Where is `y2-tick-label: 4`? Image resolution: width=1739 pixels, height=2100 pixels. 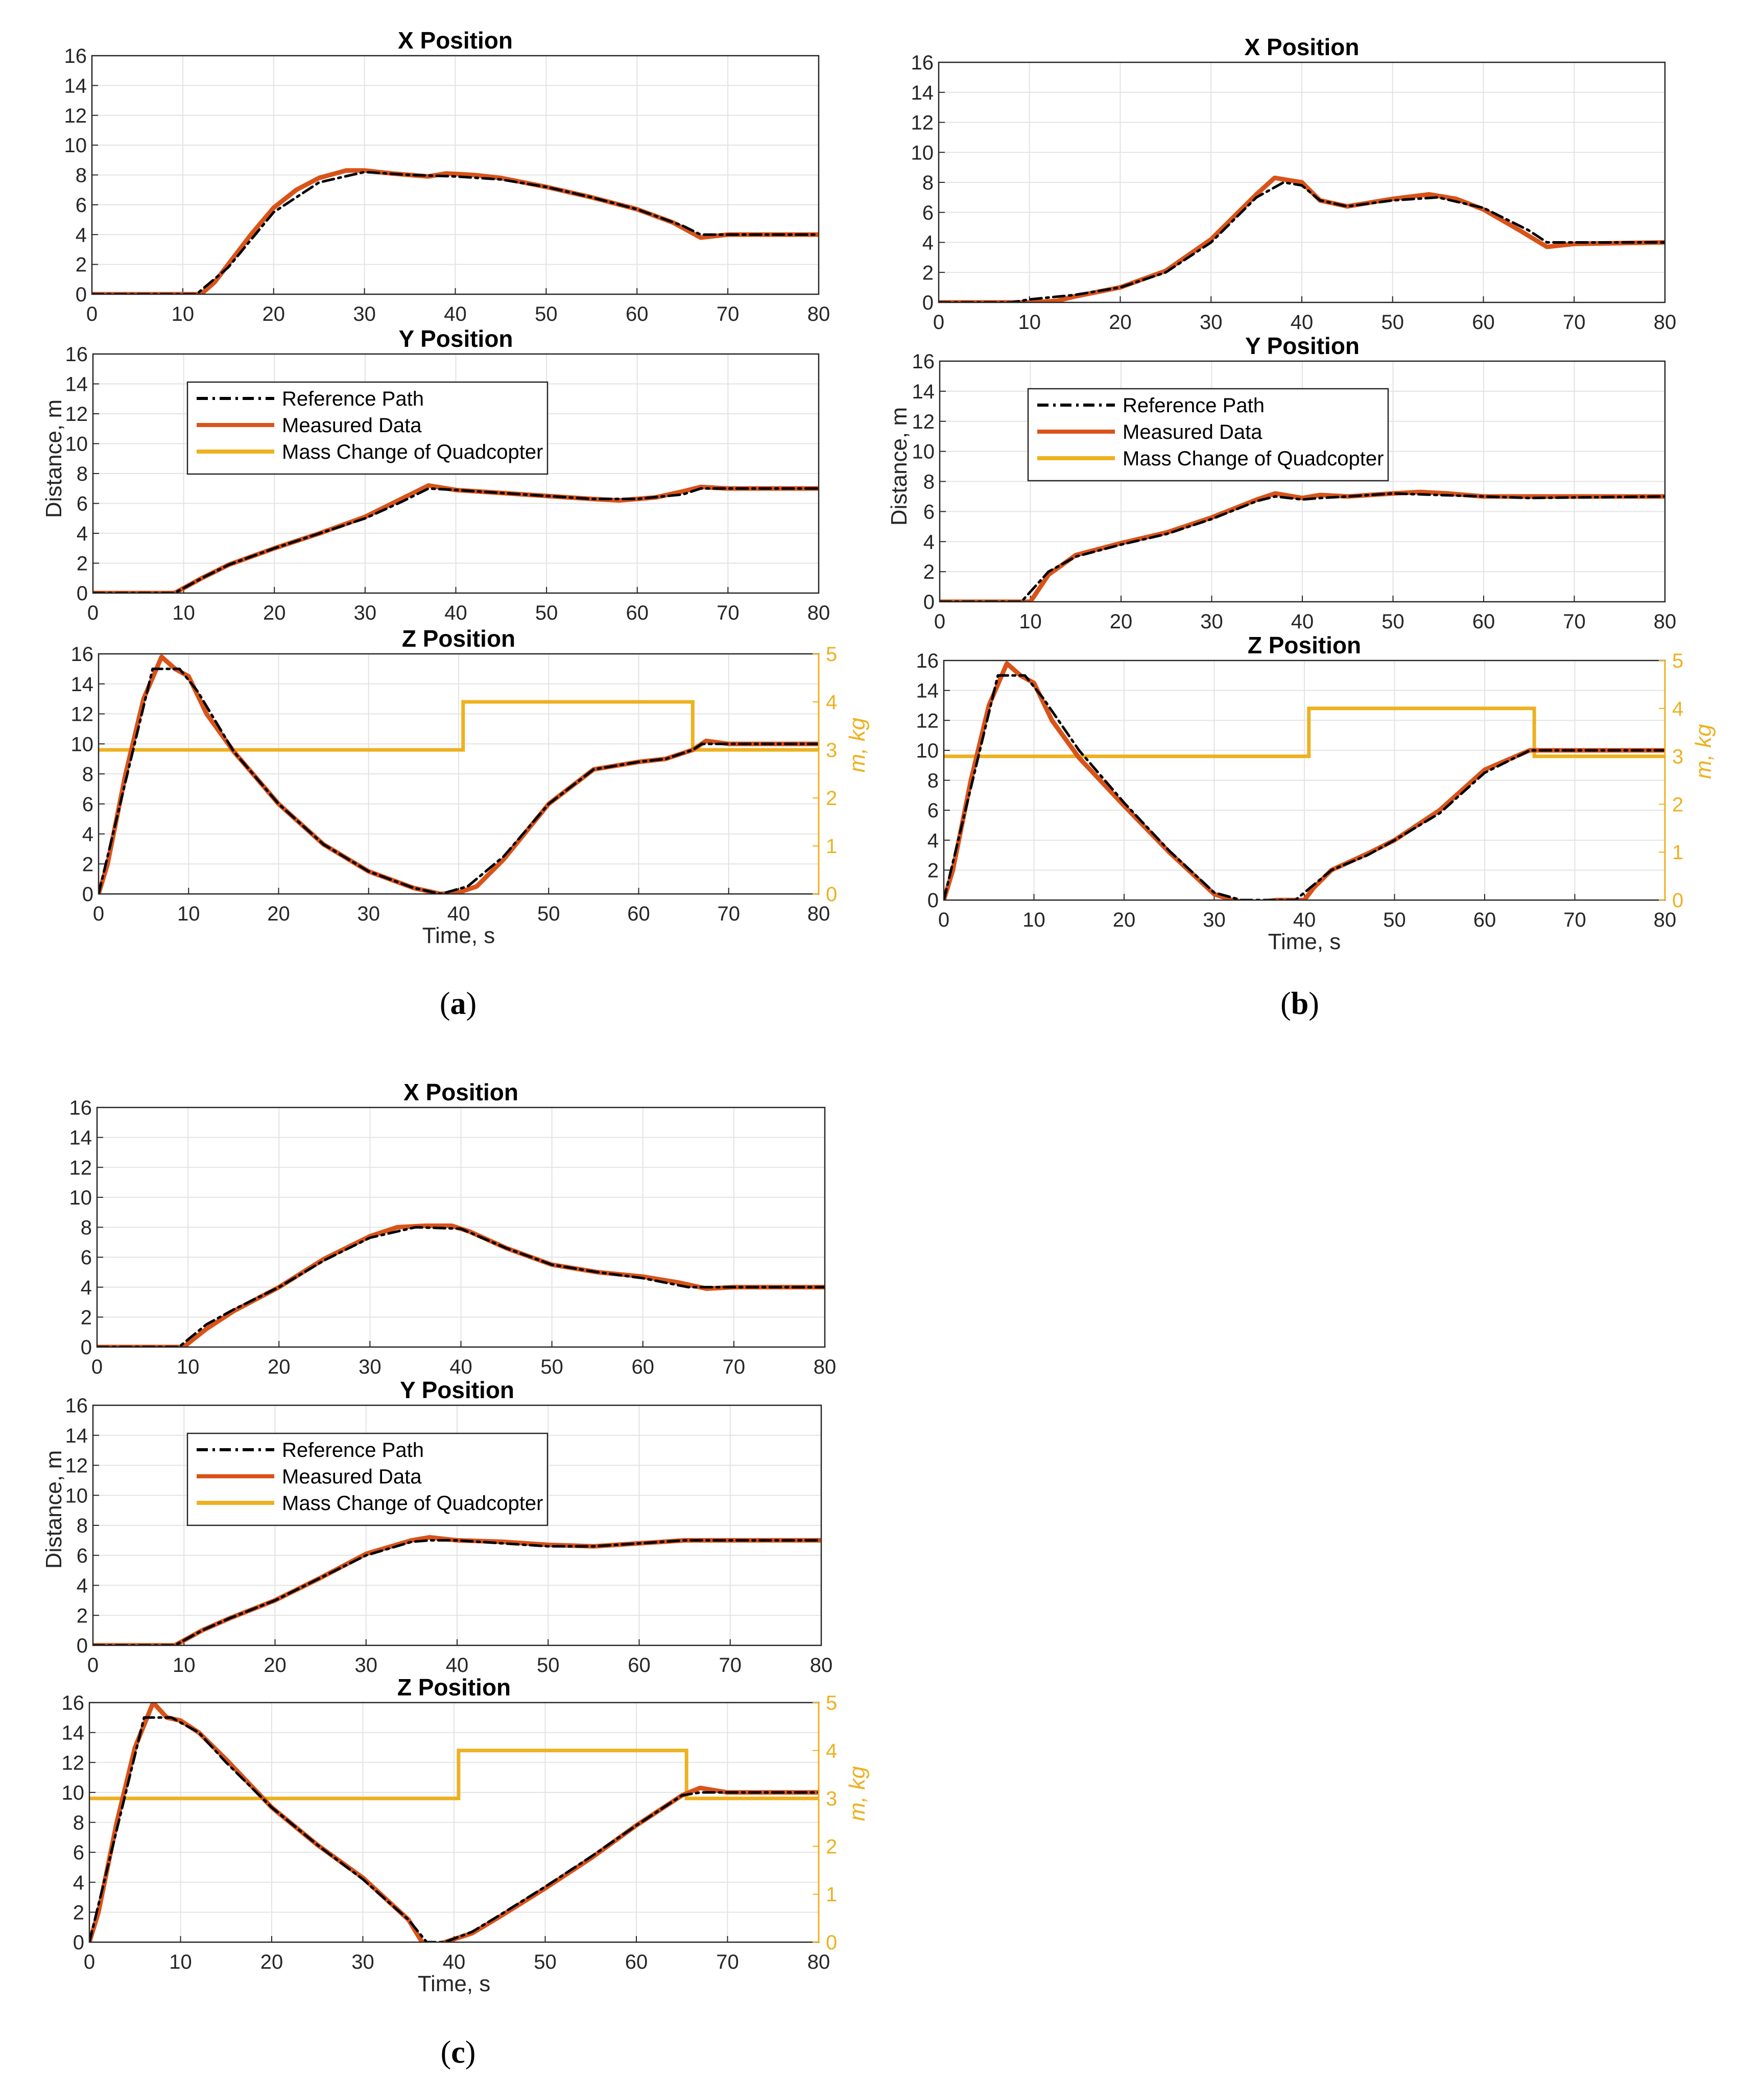
y2-tick-label: 4 is located at coordinates (1678, 709).